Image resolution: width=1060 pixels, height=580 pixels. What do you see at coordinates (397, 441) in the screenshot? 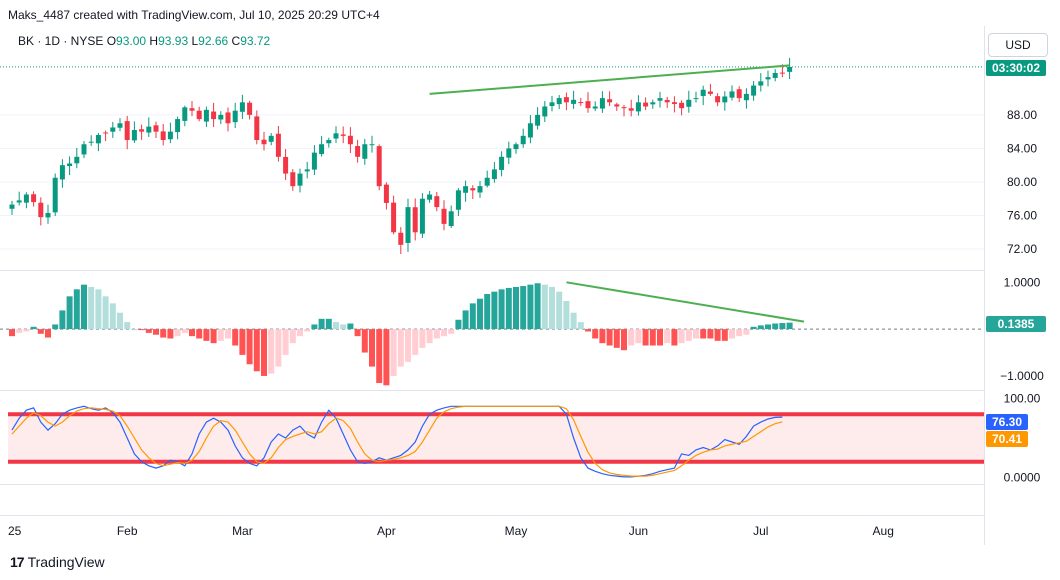
I see `stoch-d-line` at bounding box center [397, 441].